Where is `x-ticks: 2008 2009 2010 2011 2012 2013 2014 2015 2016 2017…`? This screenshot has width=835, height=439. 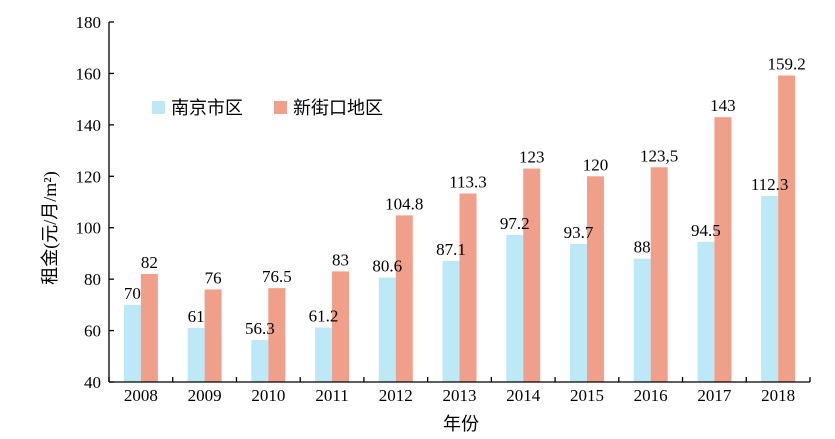 x-ticks: 2008 2009 2010 2011 2012 2013 2014 2015 2016 2017… is located at coordinates (459, 391).